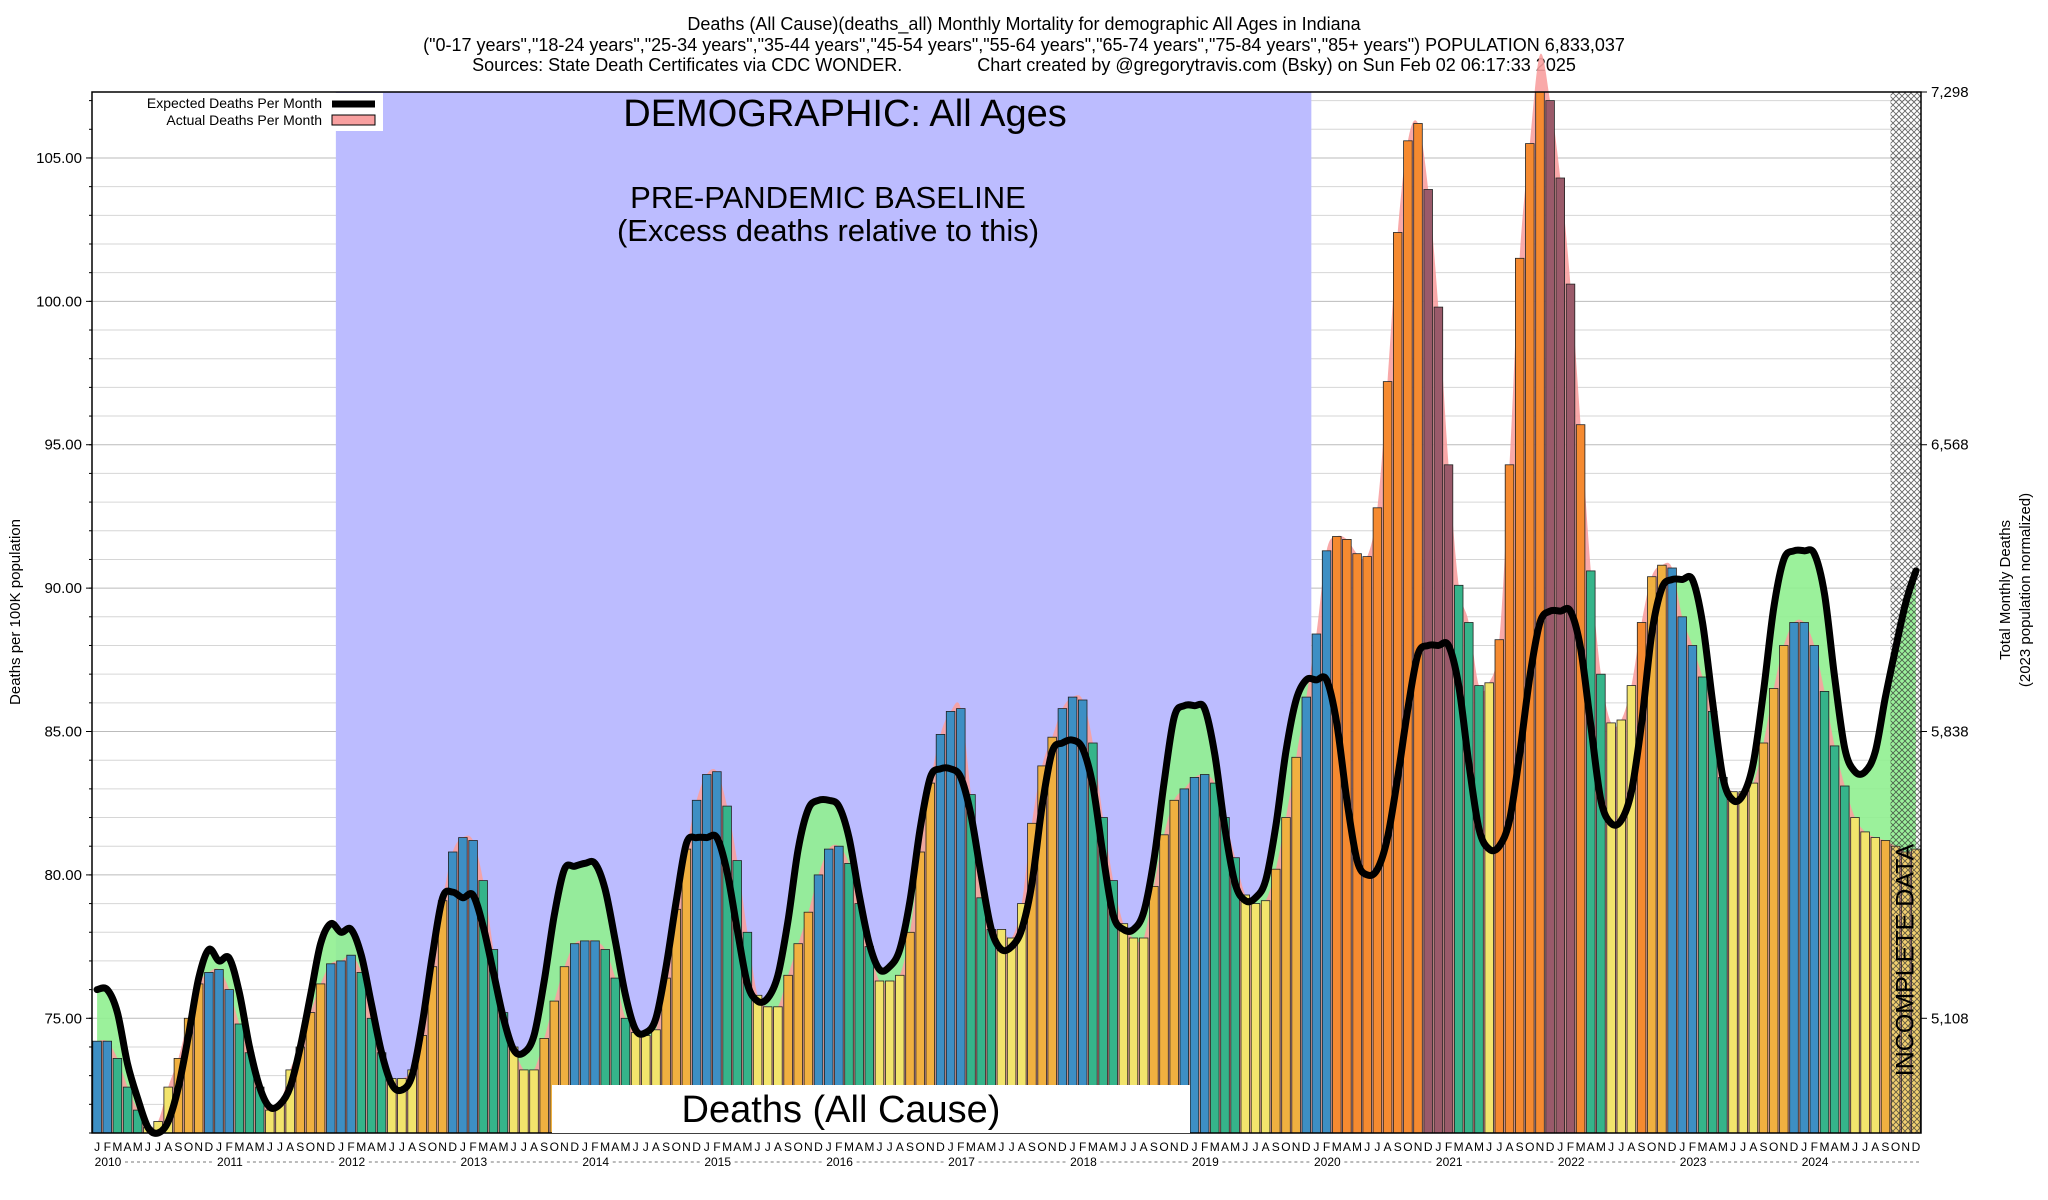  What do you see at coordinates (15, 612) in the screenshot?
I see `y-axis-label: Deaths per 100K population` at bounding box center [15, 612].